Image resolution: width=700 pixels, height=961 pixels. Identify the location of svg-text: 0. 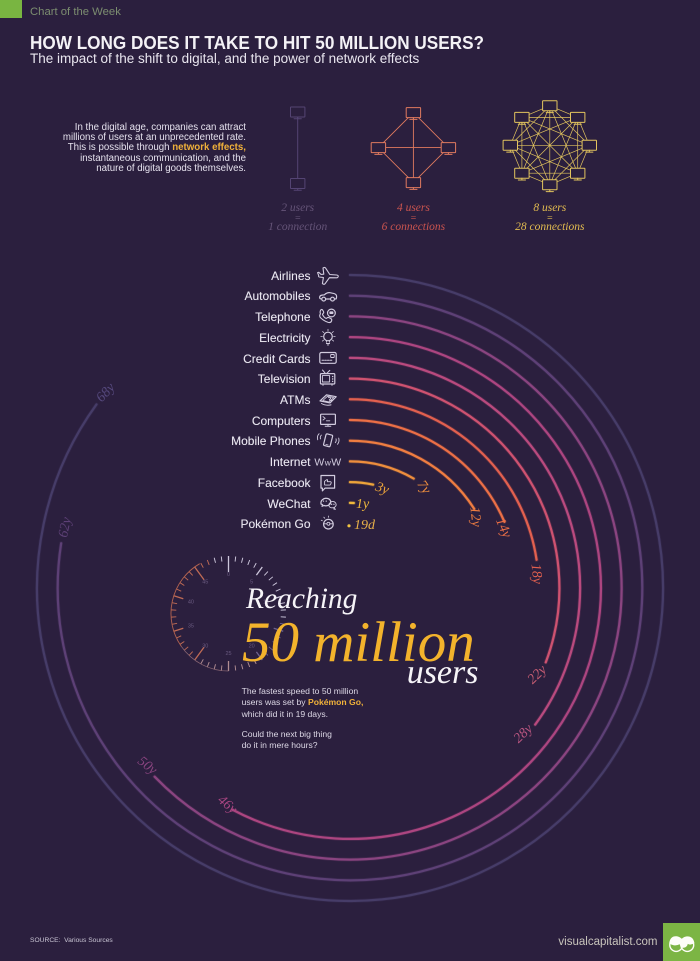
(228, 575).